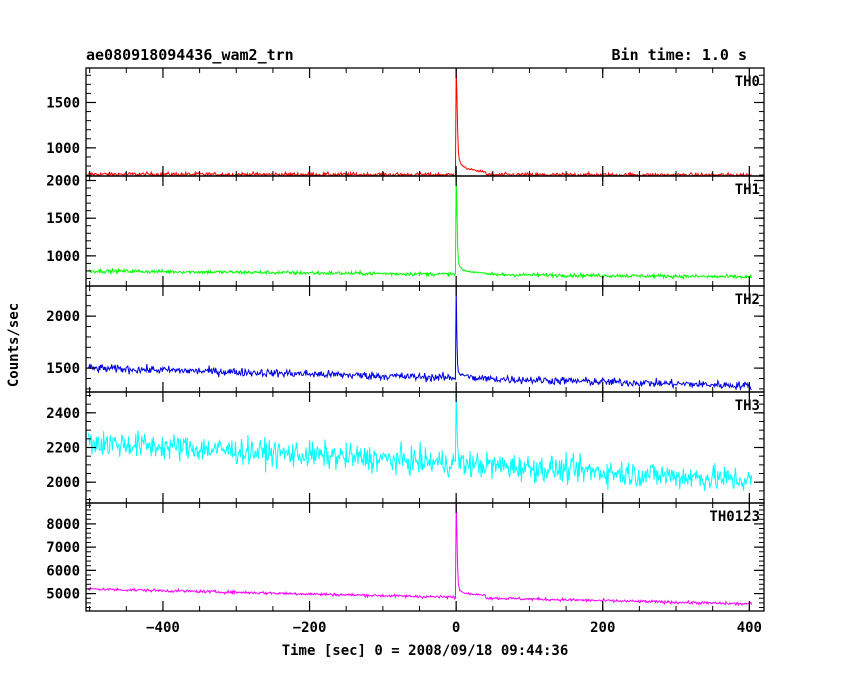 Image resolution: width=850 pixels, height=680 pixels. Describe the element at coordinates (747, 82) in the screenshot. I see `panel-label-th0: TH0` at that location.